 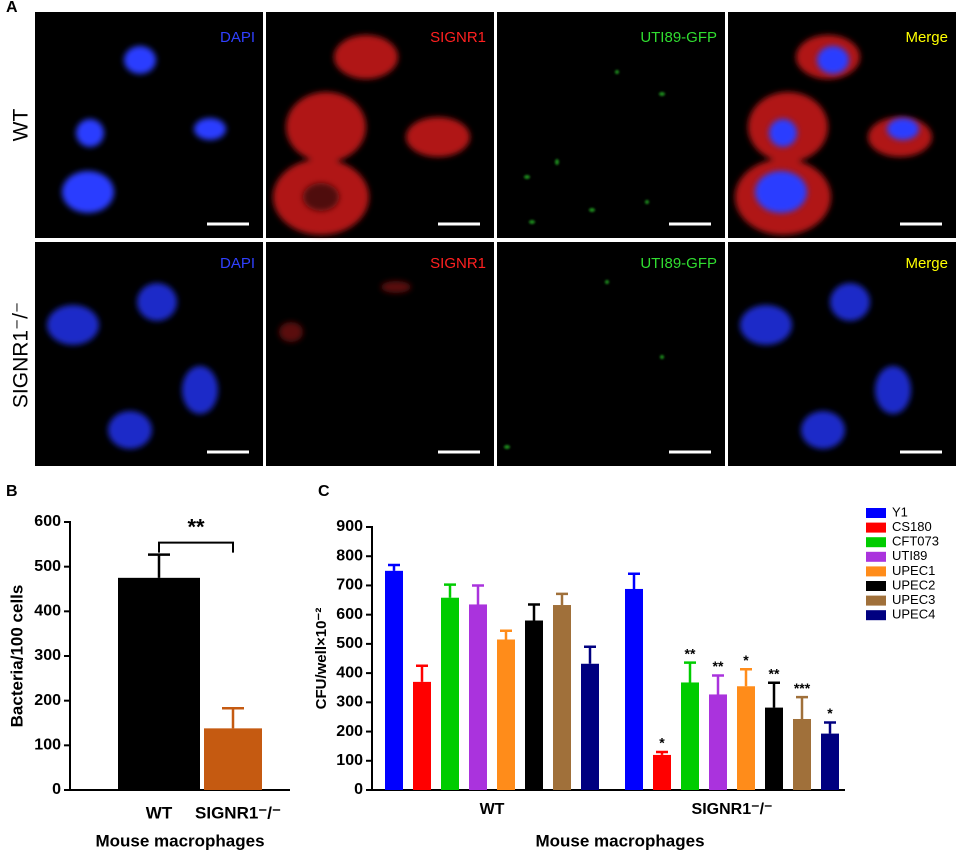 What do you see at coordinates (619, 840) in the screenshot?
I see `x-axis-label: Mouse macrophages` at bounding box center [619, 840].